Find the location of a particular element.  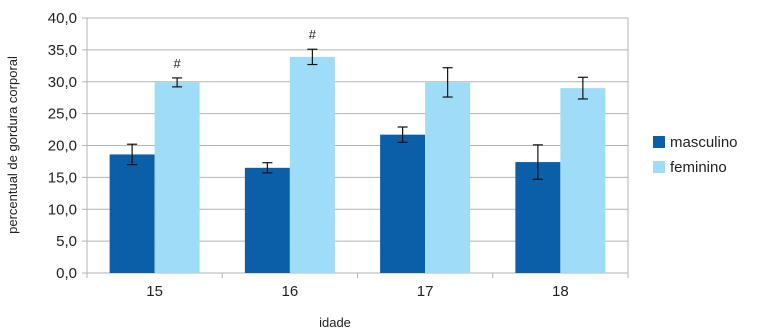

y-tick-label: 15,0 is located at coordinates (62, 177).